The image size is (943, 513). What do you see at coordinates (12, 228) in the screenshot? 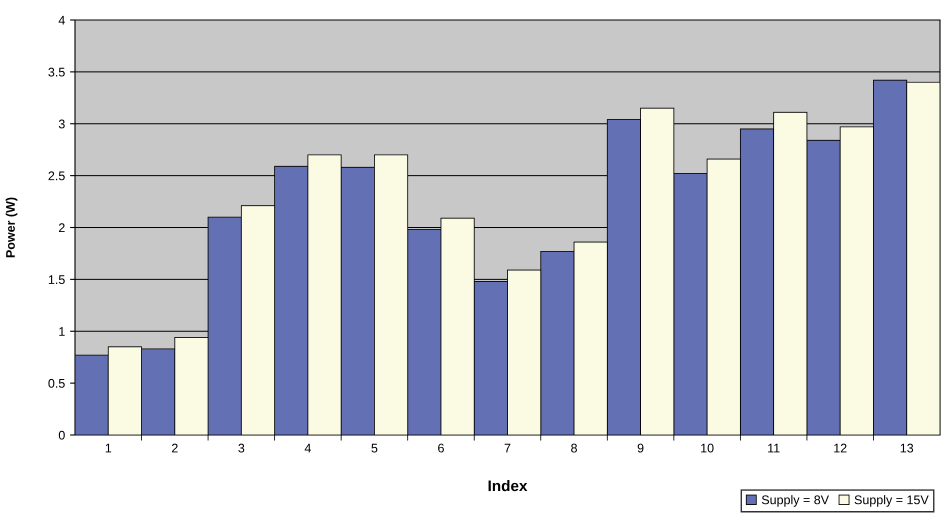
I see `y-axis-title: Power (W)` at bounding box center [12, 228].